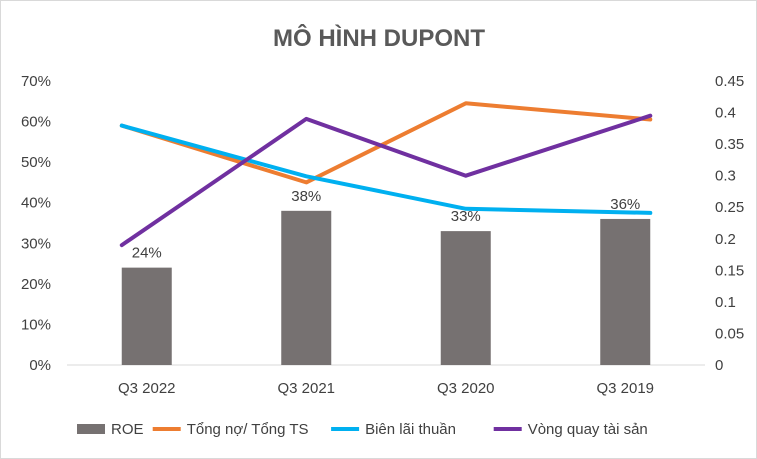 The height and width of the screenshot is (459, 757). Describe the element at coordinates (36, 122) in the screenshot. I see `left-tick-label: 60%` at that location.